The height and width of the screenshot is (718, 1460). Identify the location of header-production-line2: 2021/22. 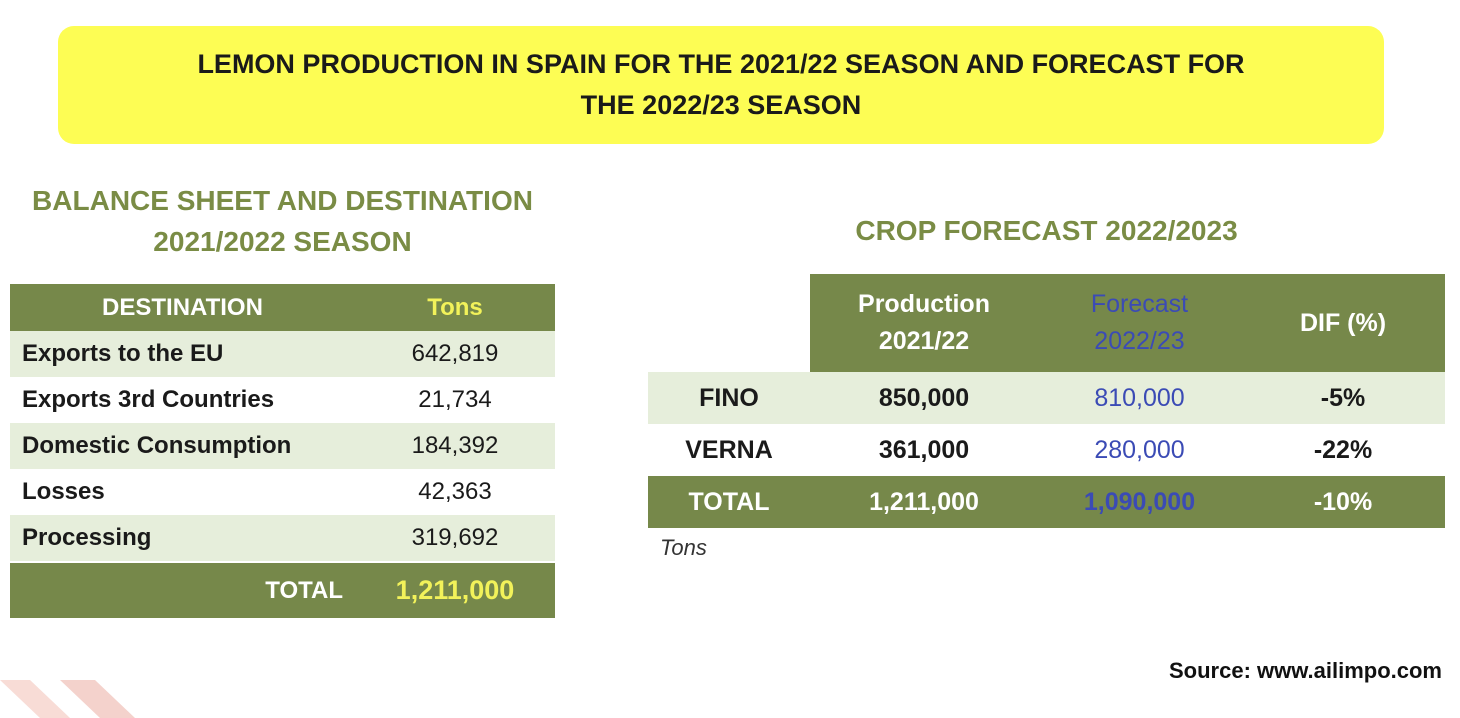
(924, 341).